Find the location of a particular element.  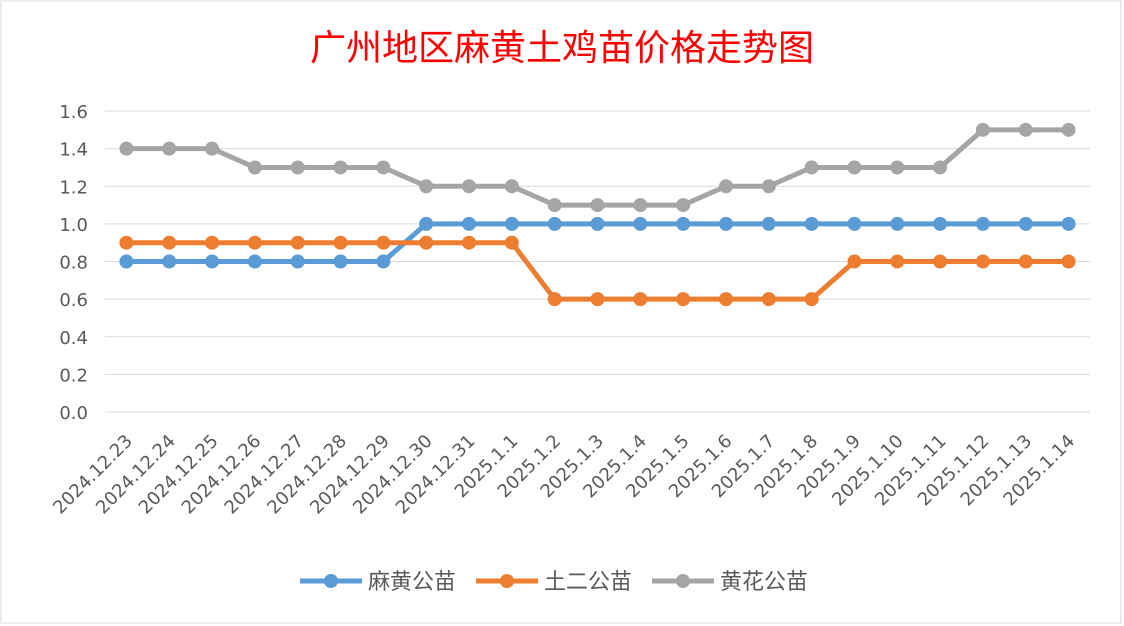

y-tick-label: 1.6 is located at coordinates (73, 112).